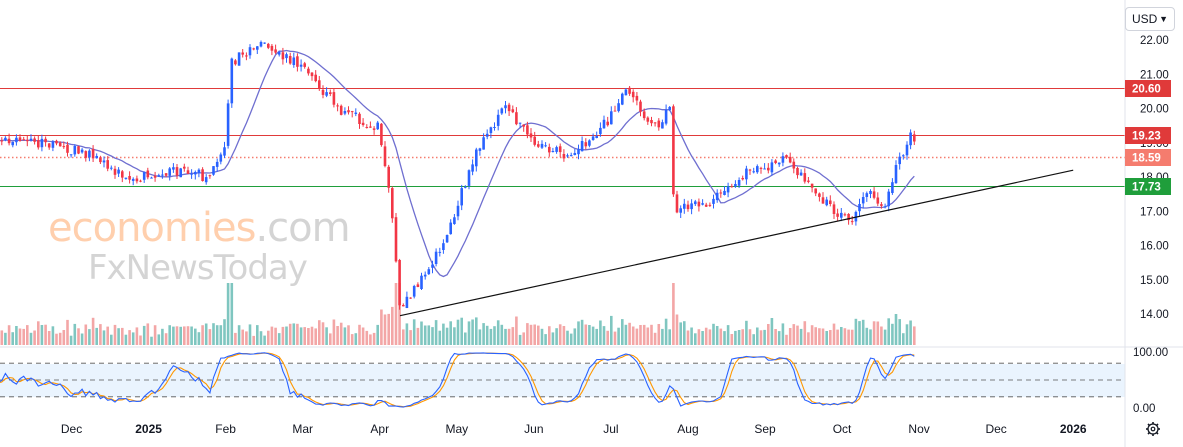 The width and height of the screenshot is (1183, 447). I want to click on price-badge-label: 20.60, so click(1146, 90).